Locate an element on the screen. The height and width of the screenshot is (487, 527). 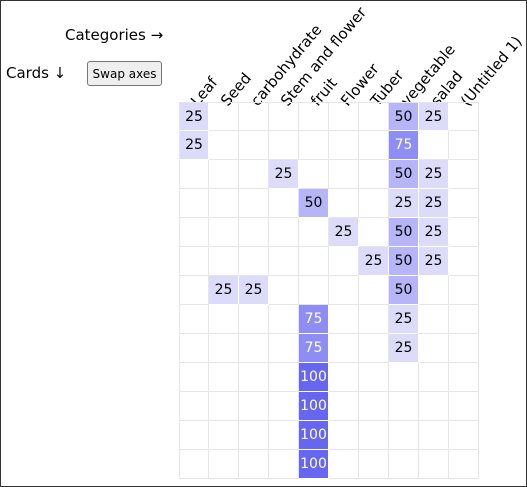
swap-axes-button: Swap axes is located at coordinates (124, 73).